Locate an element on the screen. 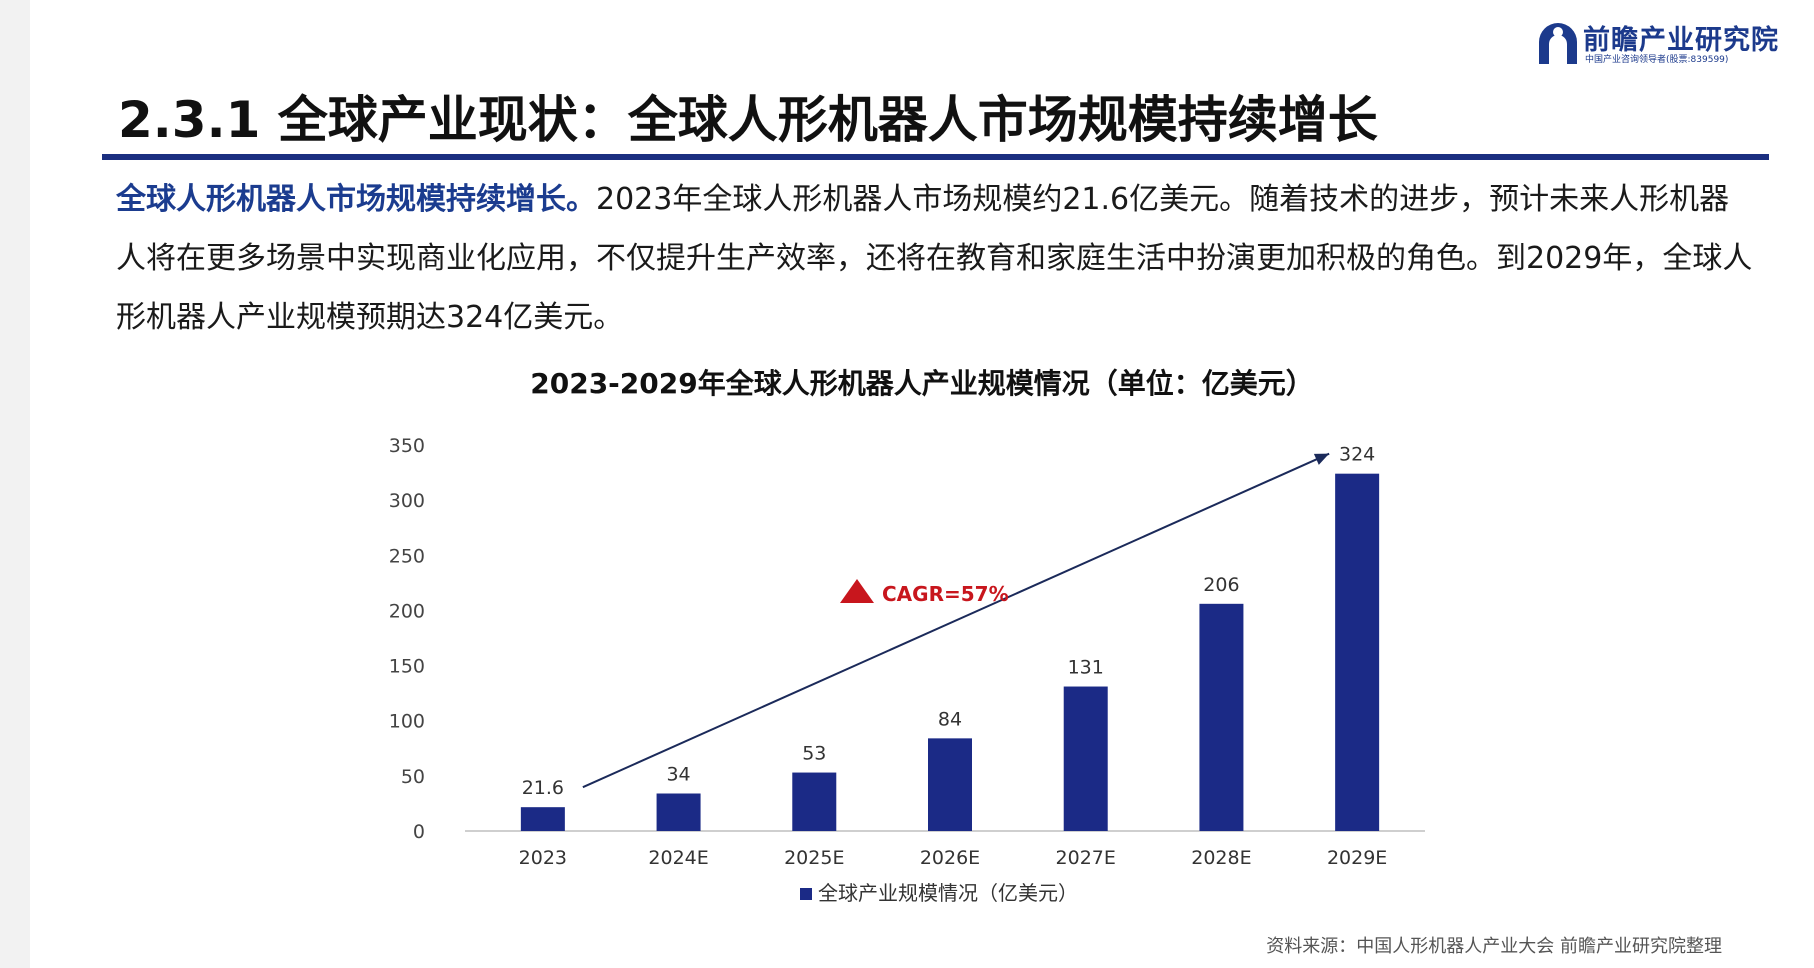 This screenshot has height=968, width=1814. trend-arrow-line is located at coordinates (956, 620).